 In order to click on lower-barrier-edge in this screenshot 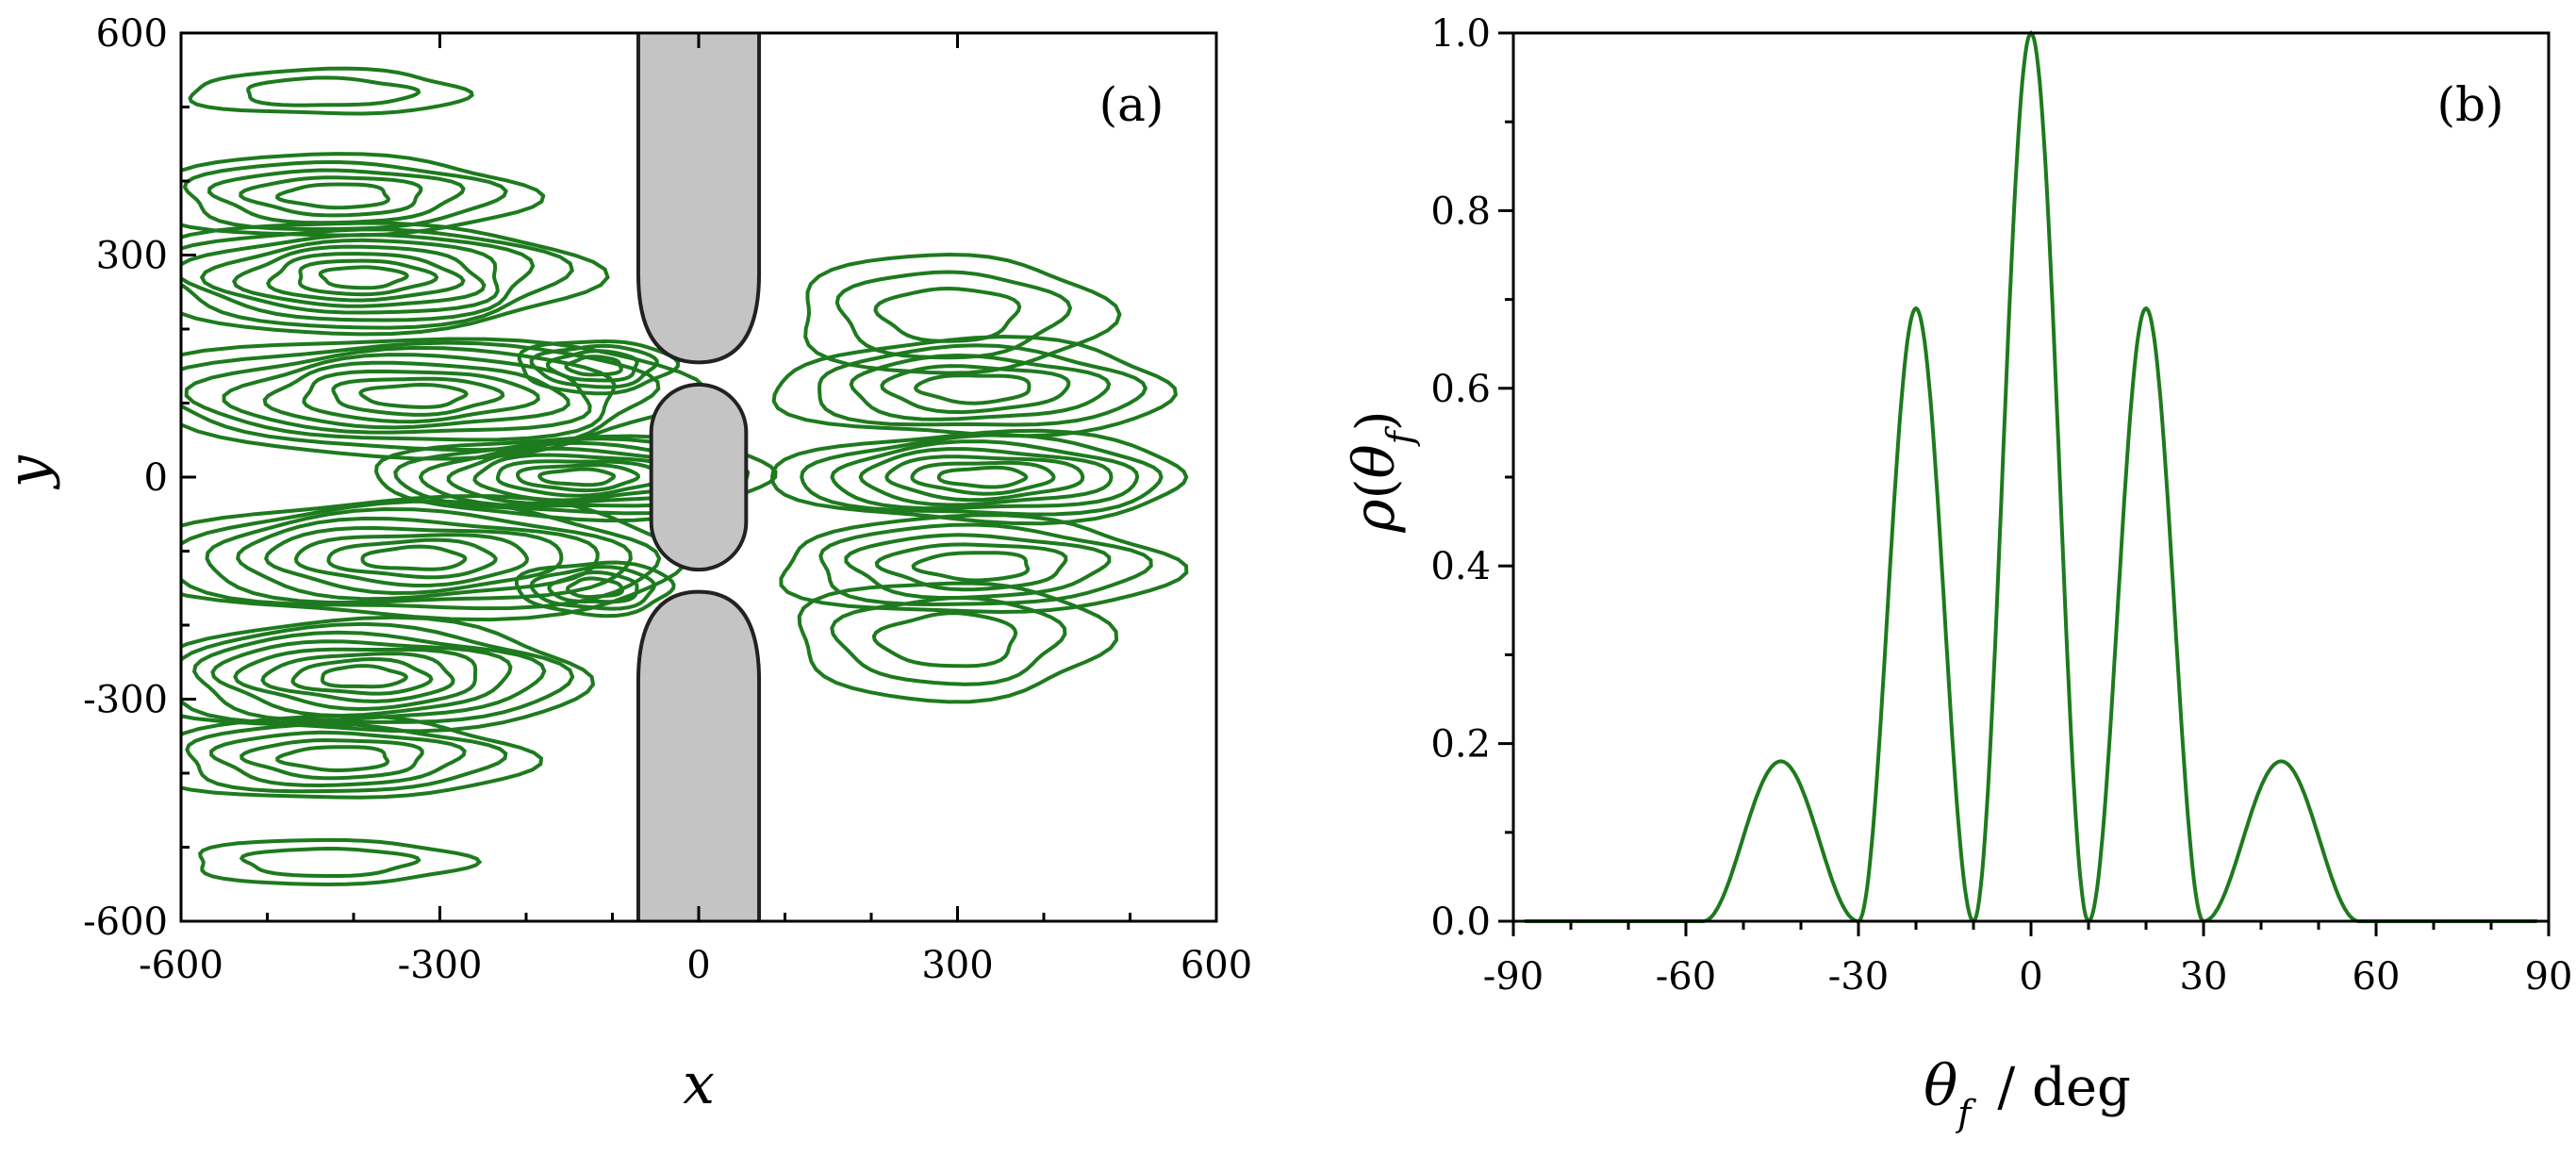, I will do `click(699, 755)`.